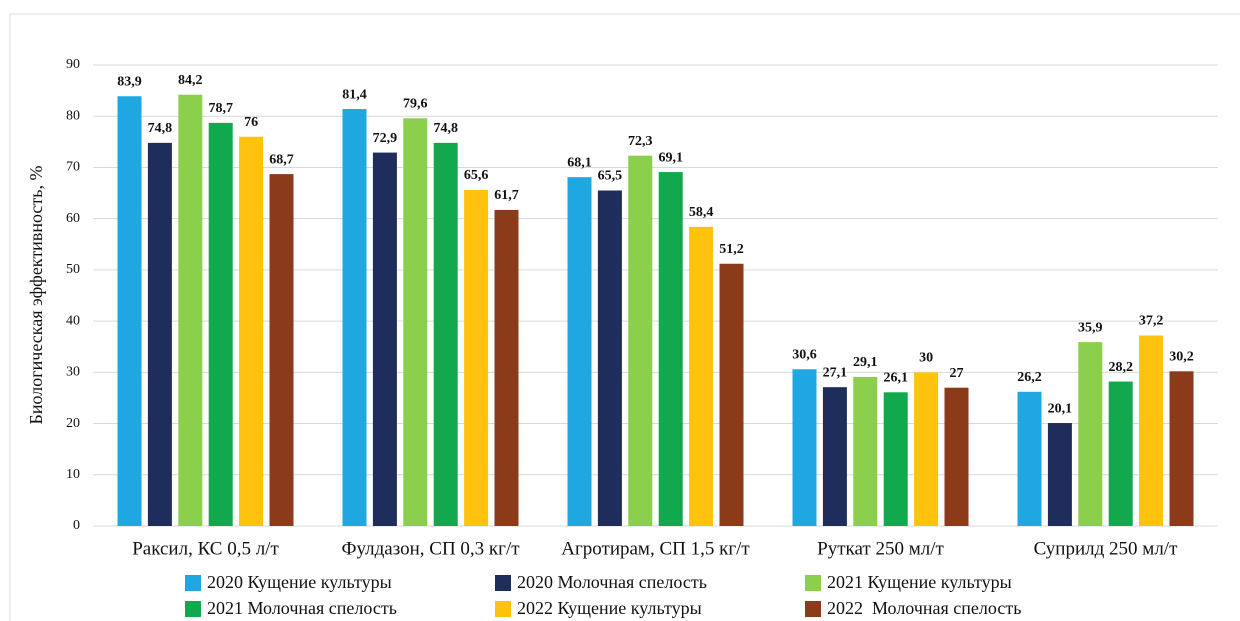 The height and width of the screenshot is (621, 1240). I want to click on value-label: 72,3, so click(640, 141).